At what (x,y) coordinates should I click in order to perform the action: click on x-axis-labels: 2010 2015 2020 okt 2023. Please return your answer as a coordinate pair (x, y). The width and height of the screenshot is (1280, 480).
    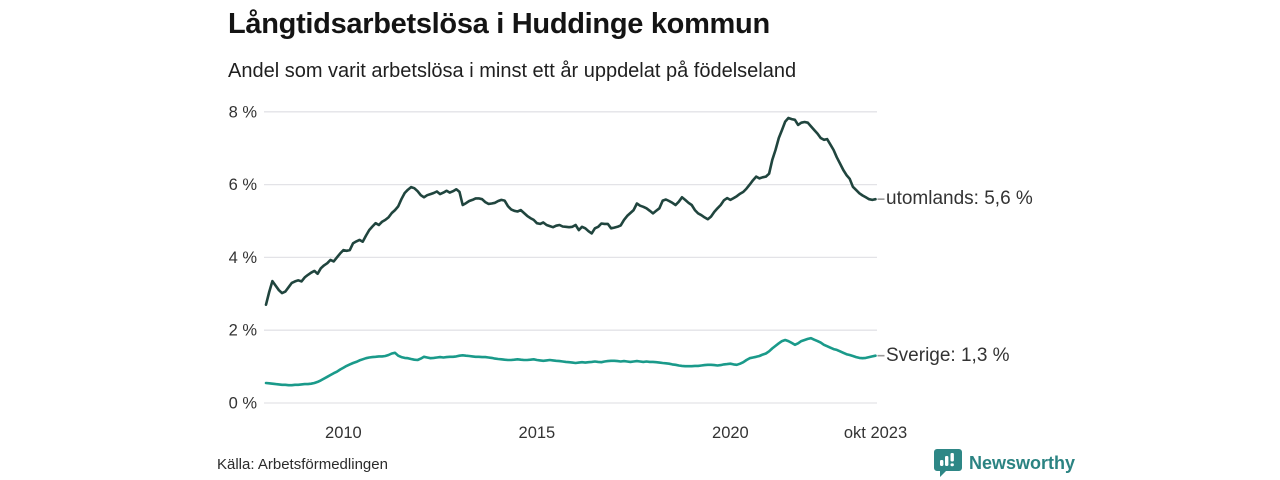
    Looking at the image, I should click on (616, 433).